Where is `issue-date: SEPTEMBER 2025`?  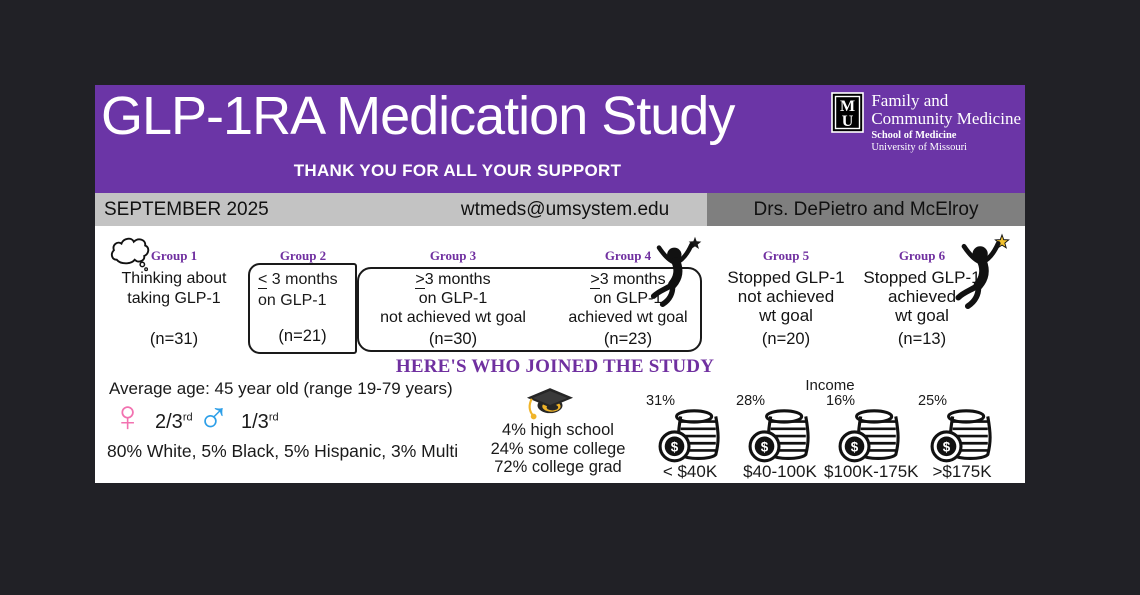
issue-date: SEPTEMBER 2025 is located at coordinates (186, 209).